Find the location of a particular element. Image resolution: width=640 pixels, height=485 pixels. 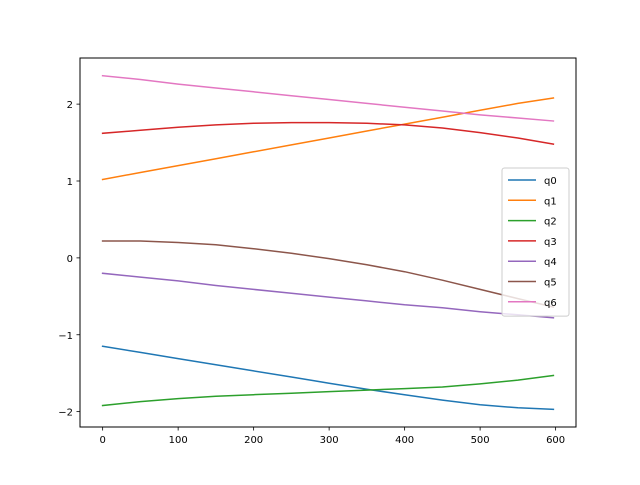

x-tick-label: 400 is located at coordinates (404, 440).